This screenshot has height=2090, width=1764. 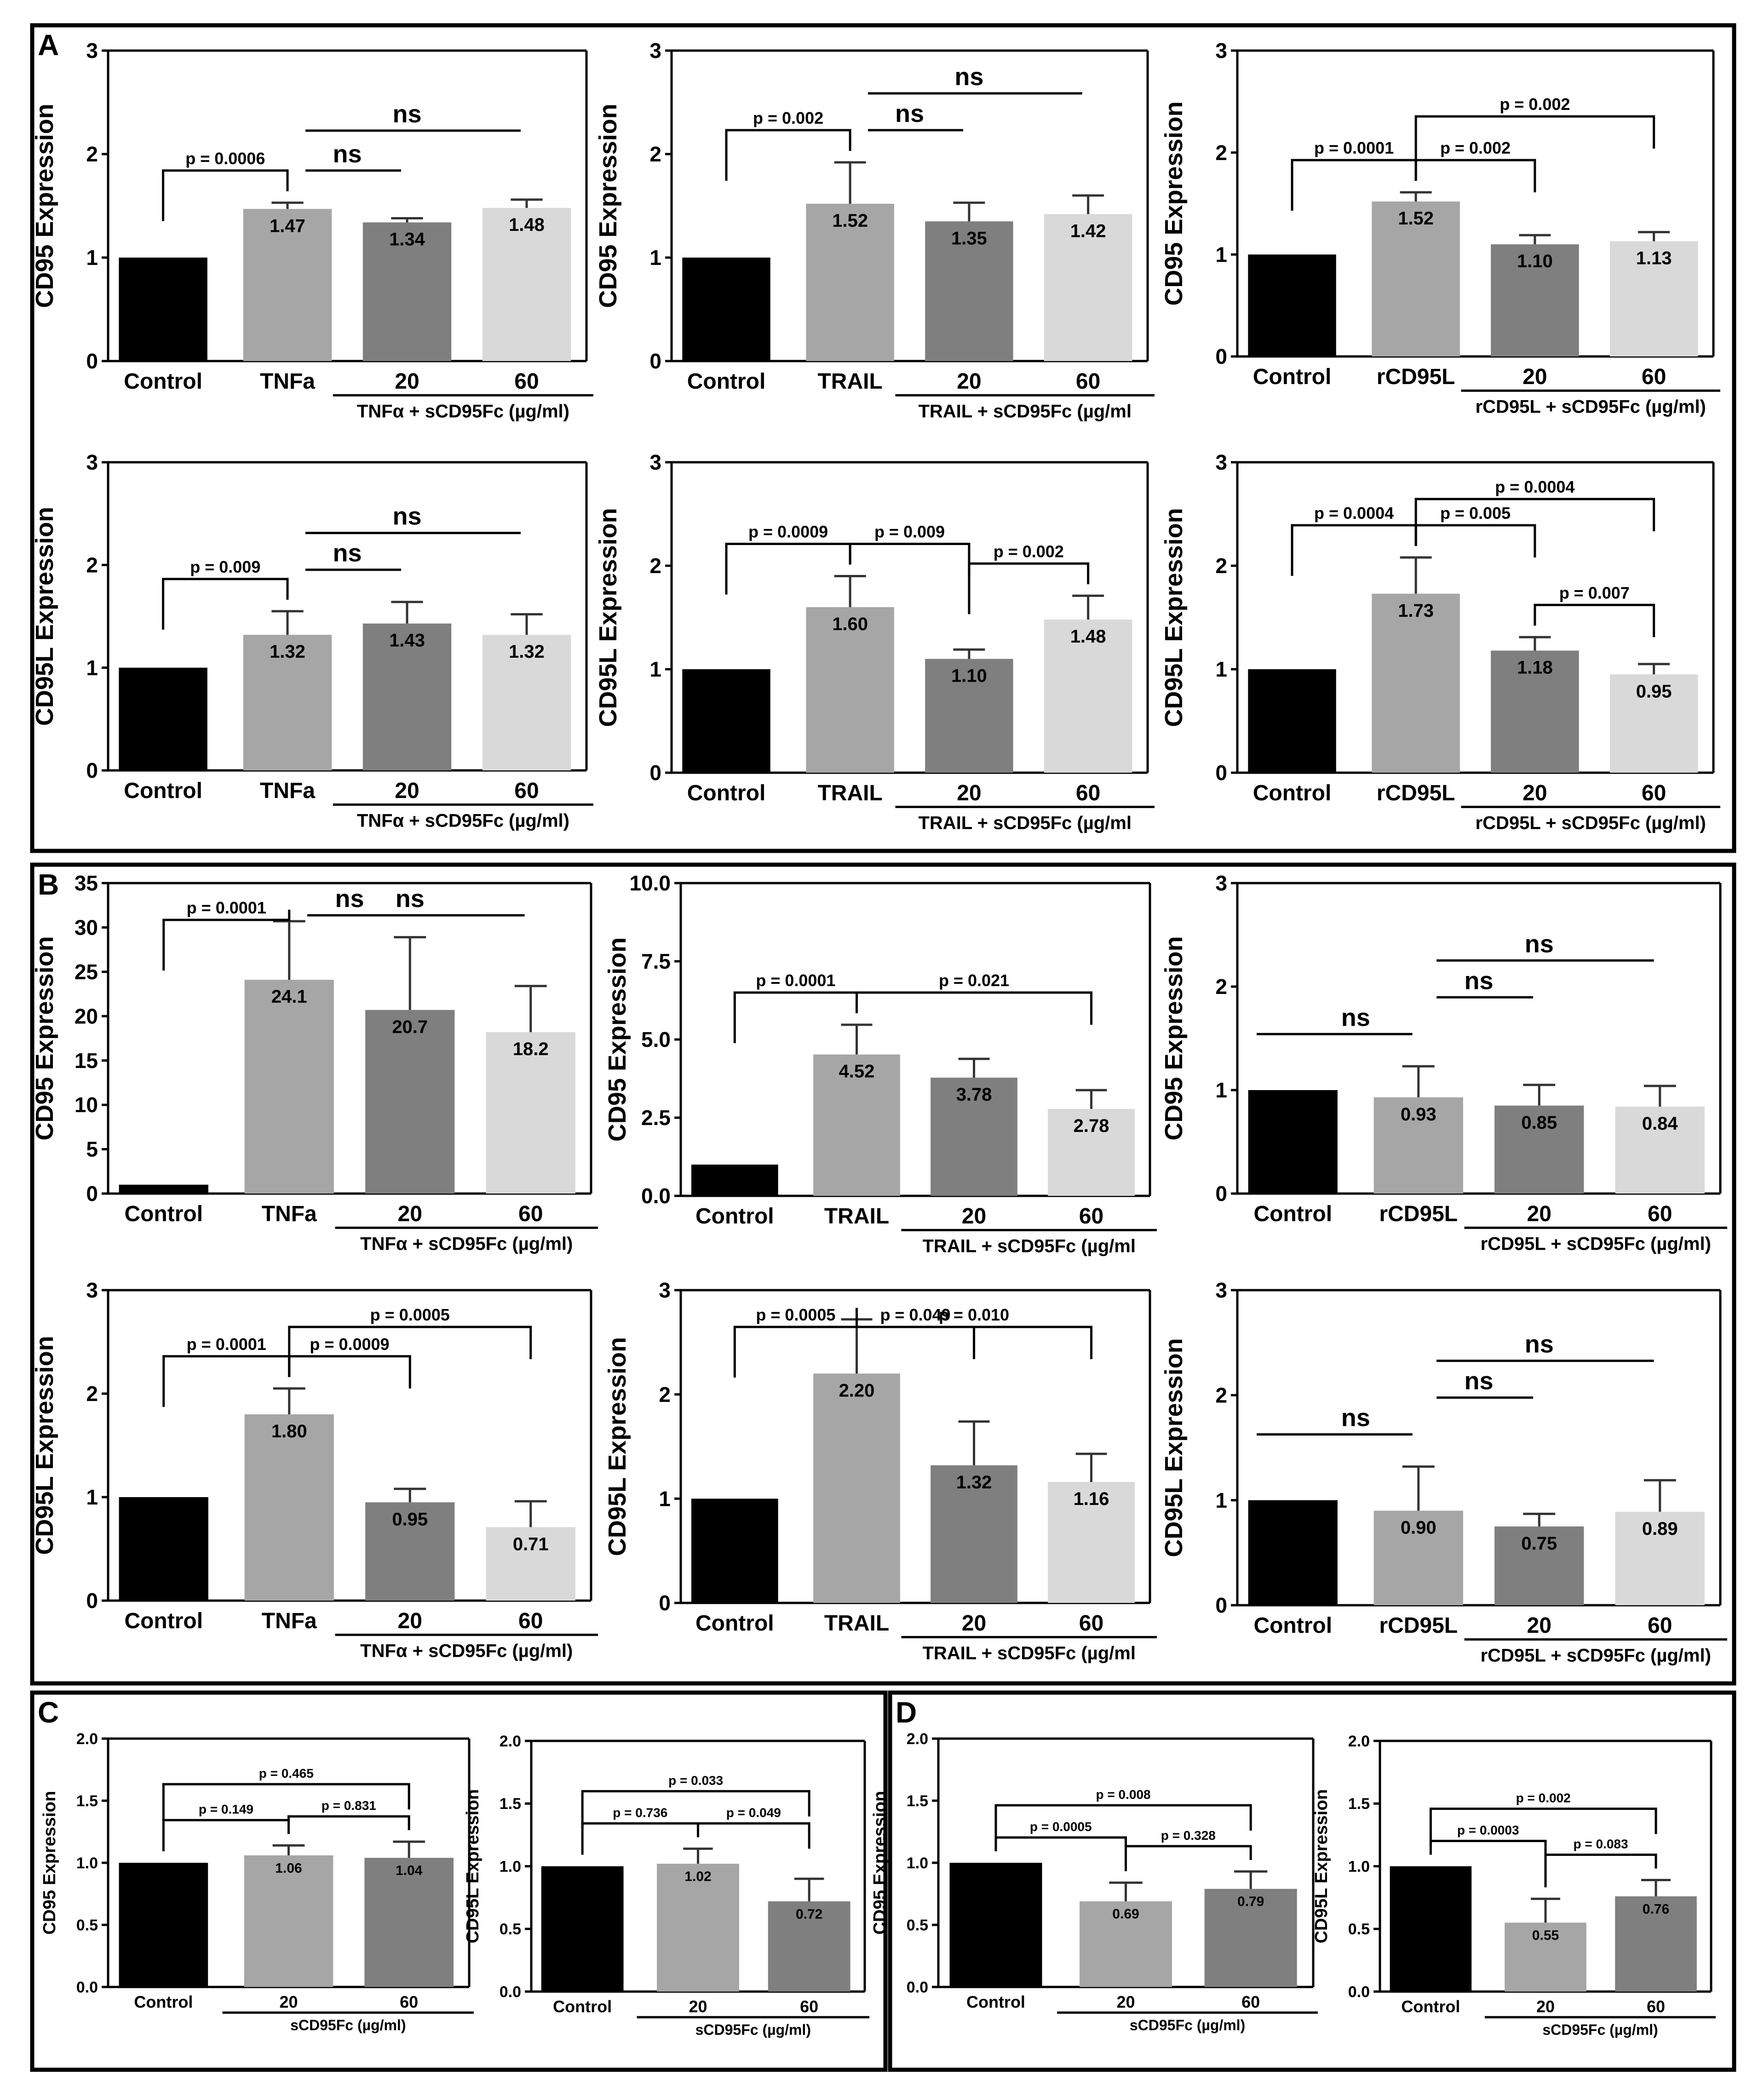 What do you see at coordinates (226, 1809) in the screenshot?
I see `p-value-label: p = 0.149` at bounding box center [226, 1809].